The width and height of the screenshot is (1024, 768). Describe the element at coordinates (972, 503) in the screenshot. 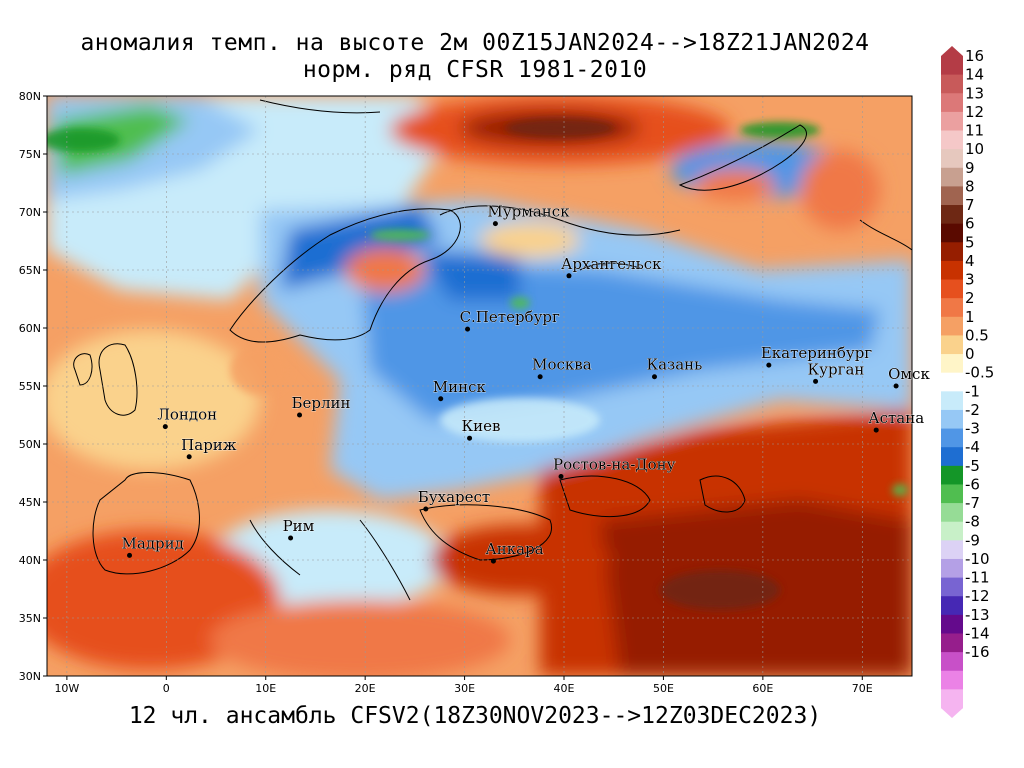

I see `colorbar-label: -7` at that location.